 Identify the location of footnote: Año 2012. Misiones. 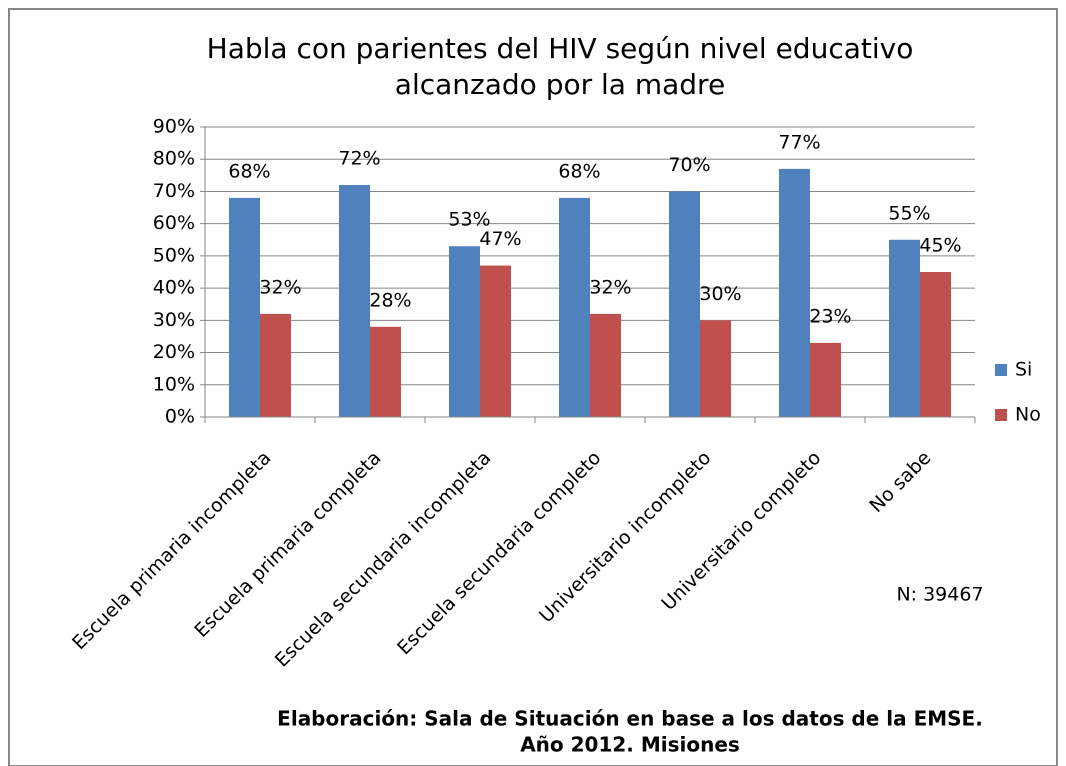
(630, 745).